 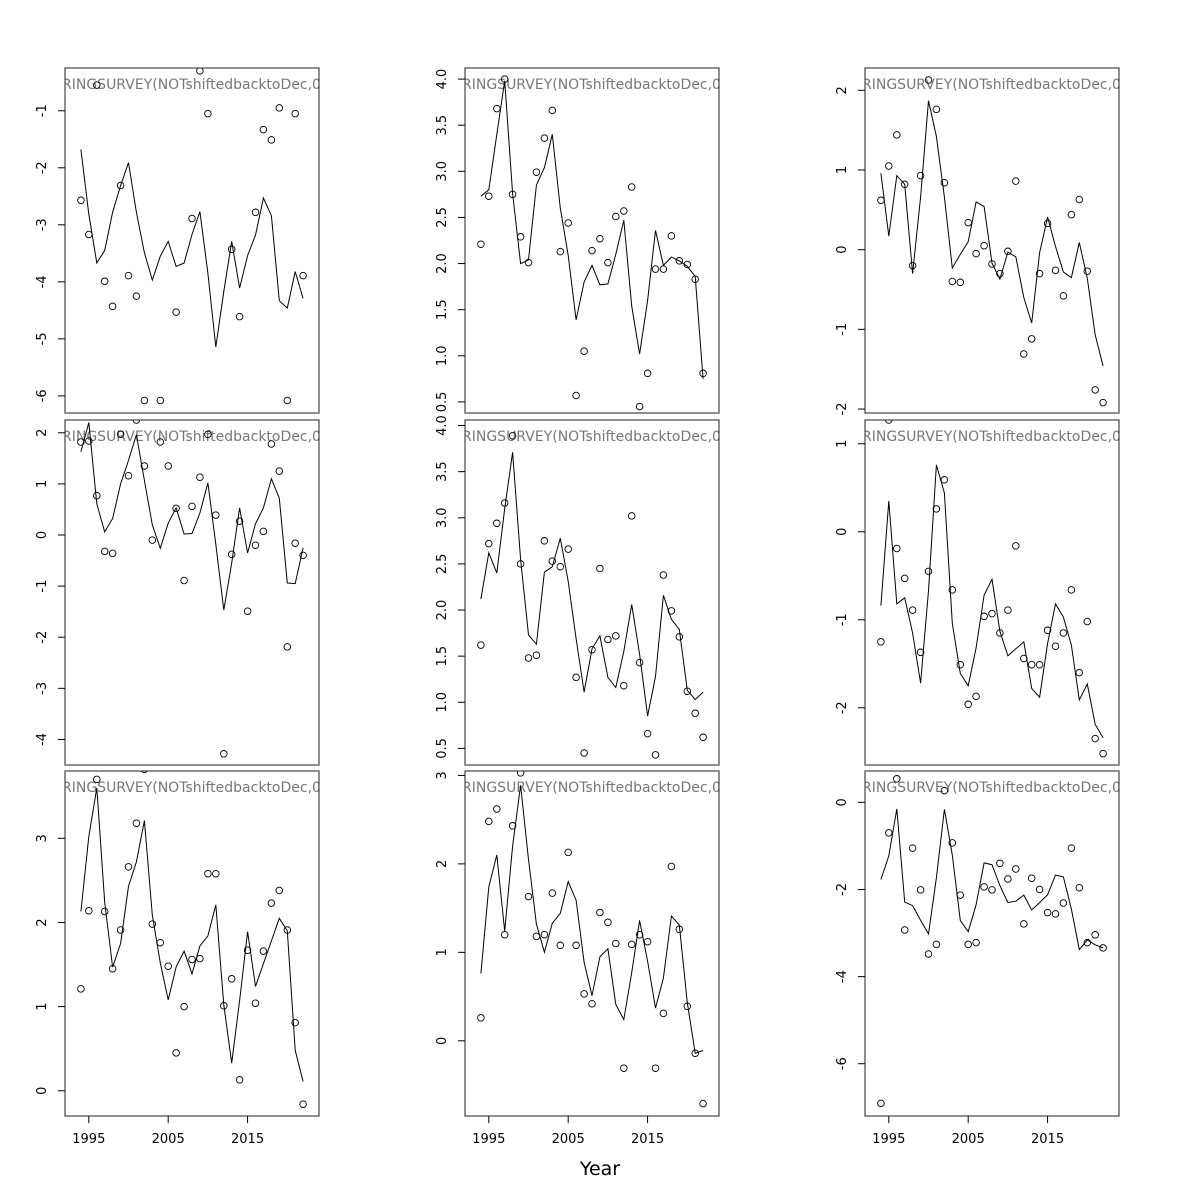 What do you see at coordinates (42, 838) in the screenshot?
I see `y-tick-label: 3` at bounding box center [42, 838].